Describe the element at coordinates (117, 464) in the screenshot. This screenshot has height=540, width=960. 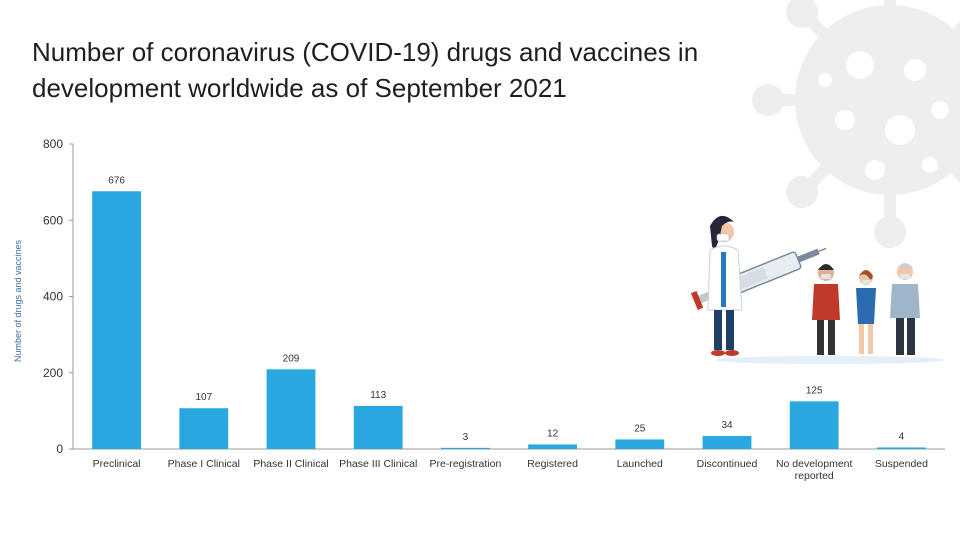
I see `x-tick-label: Preclinical` at that location.